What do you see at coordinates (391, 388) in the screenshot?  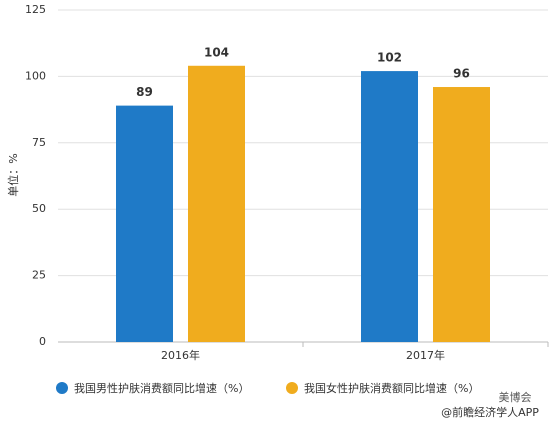 I see `legend-label: 我国女性护肤消费额同比增速（%）` at bounding box center [391, 388].